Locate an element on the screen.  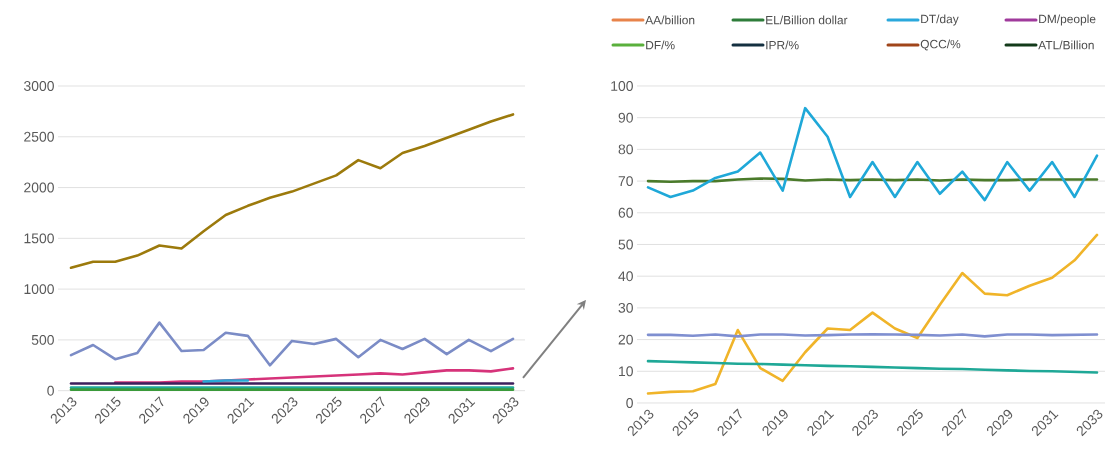
category-label: IPR/% is located at coordinates (782, 45).